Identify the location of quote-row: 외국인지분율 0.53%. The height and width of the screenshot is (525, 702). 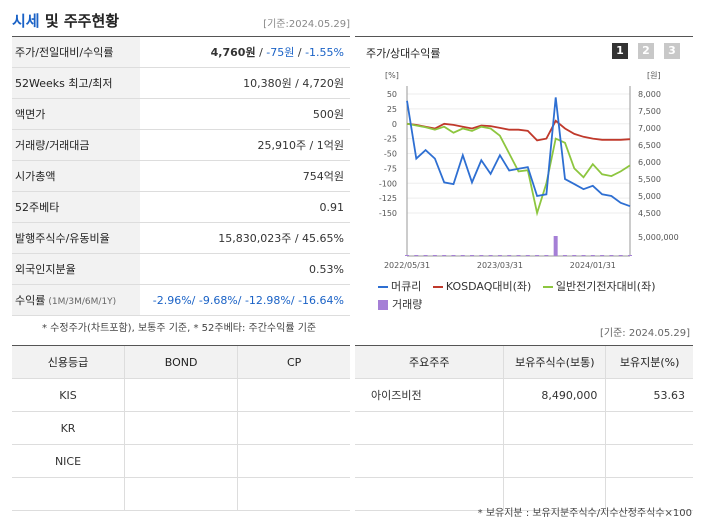
(181, 269).